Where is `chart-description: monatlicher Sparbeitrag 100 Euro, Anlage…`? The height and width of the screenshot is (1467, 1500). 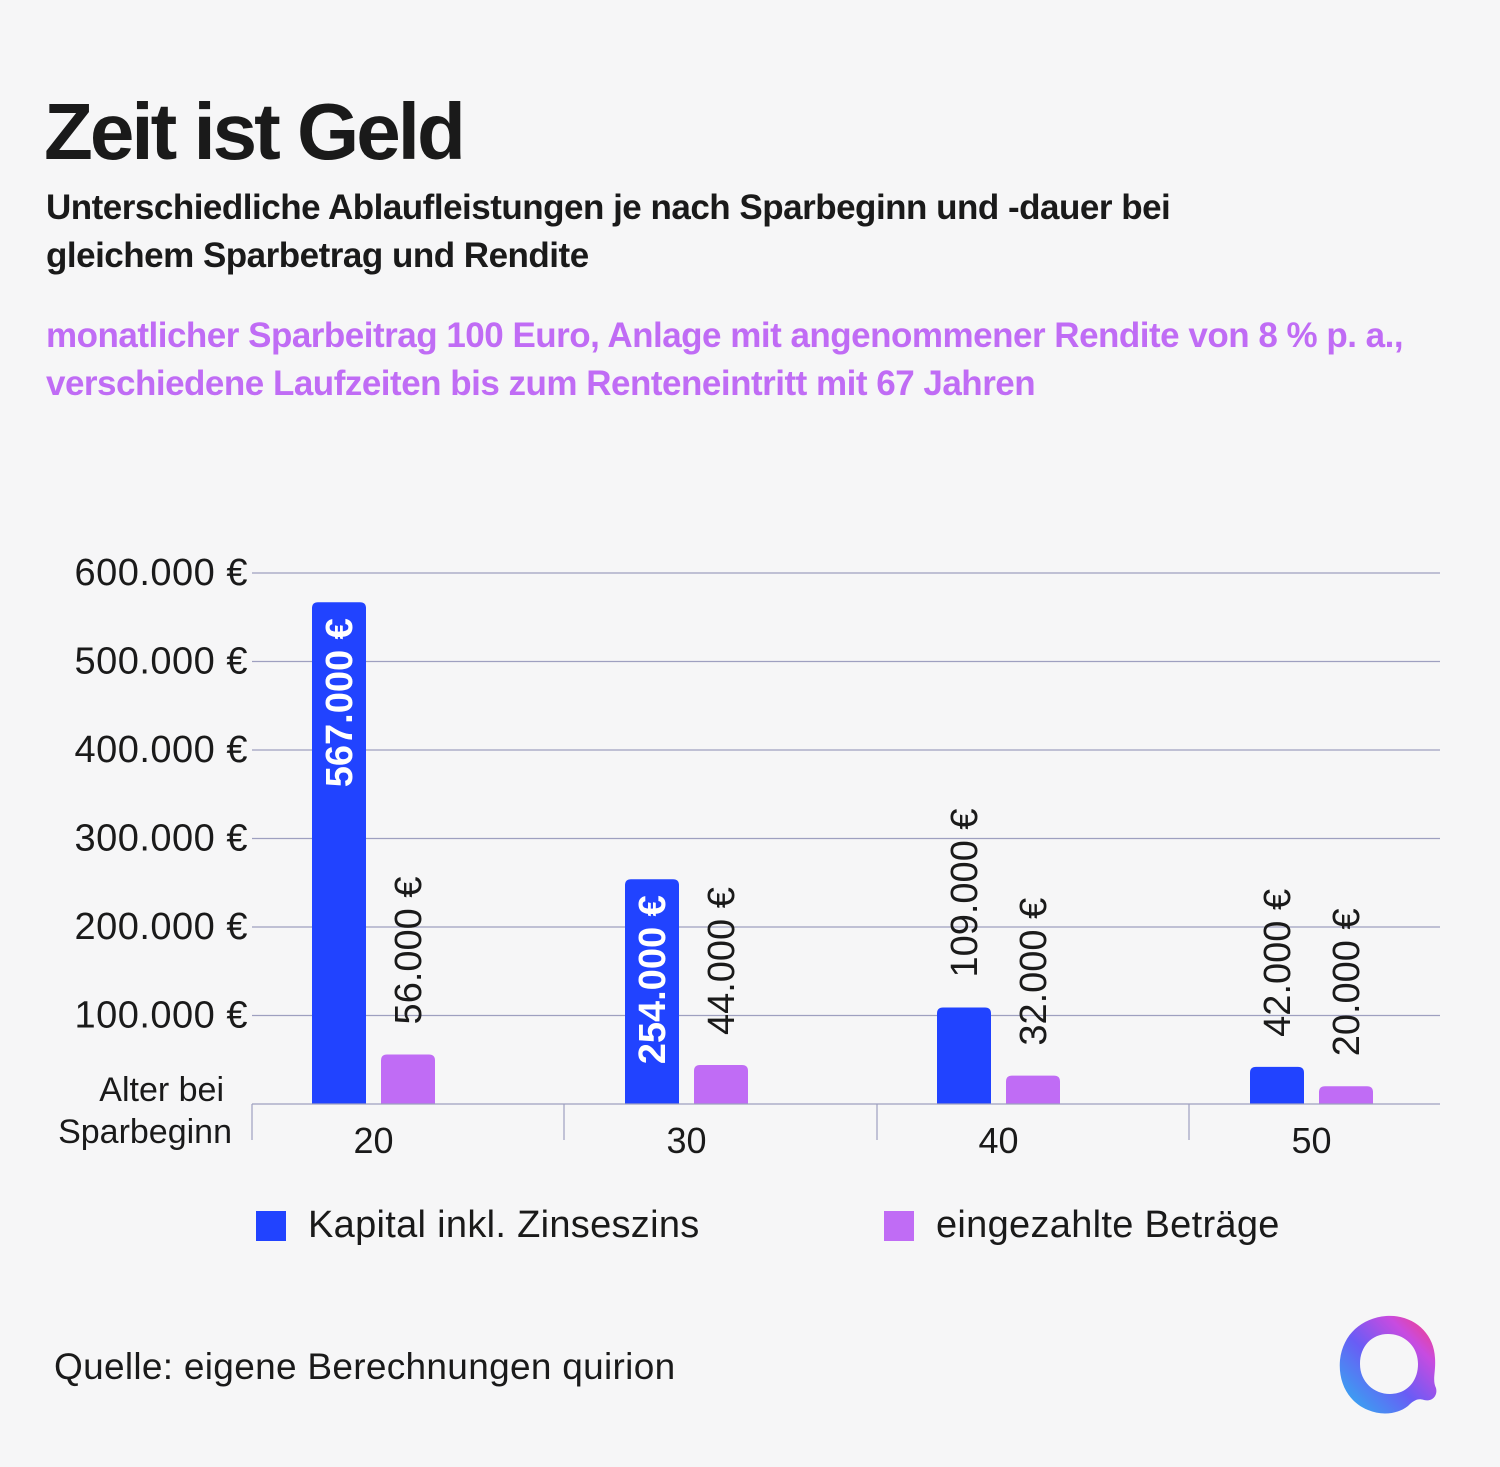 chart-description: monatlicher Sparbeitrag 100 Euro, Anlage… is located at coordinates (725, 359).